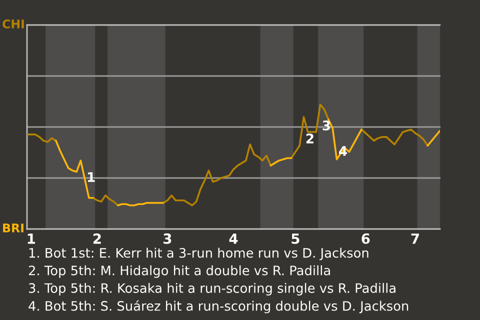 This screenshot has width=480, height=320. Describe the element at coordinates (91, 177) in the screenshot. I see `annotation: 1` at that location.